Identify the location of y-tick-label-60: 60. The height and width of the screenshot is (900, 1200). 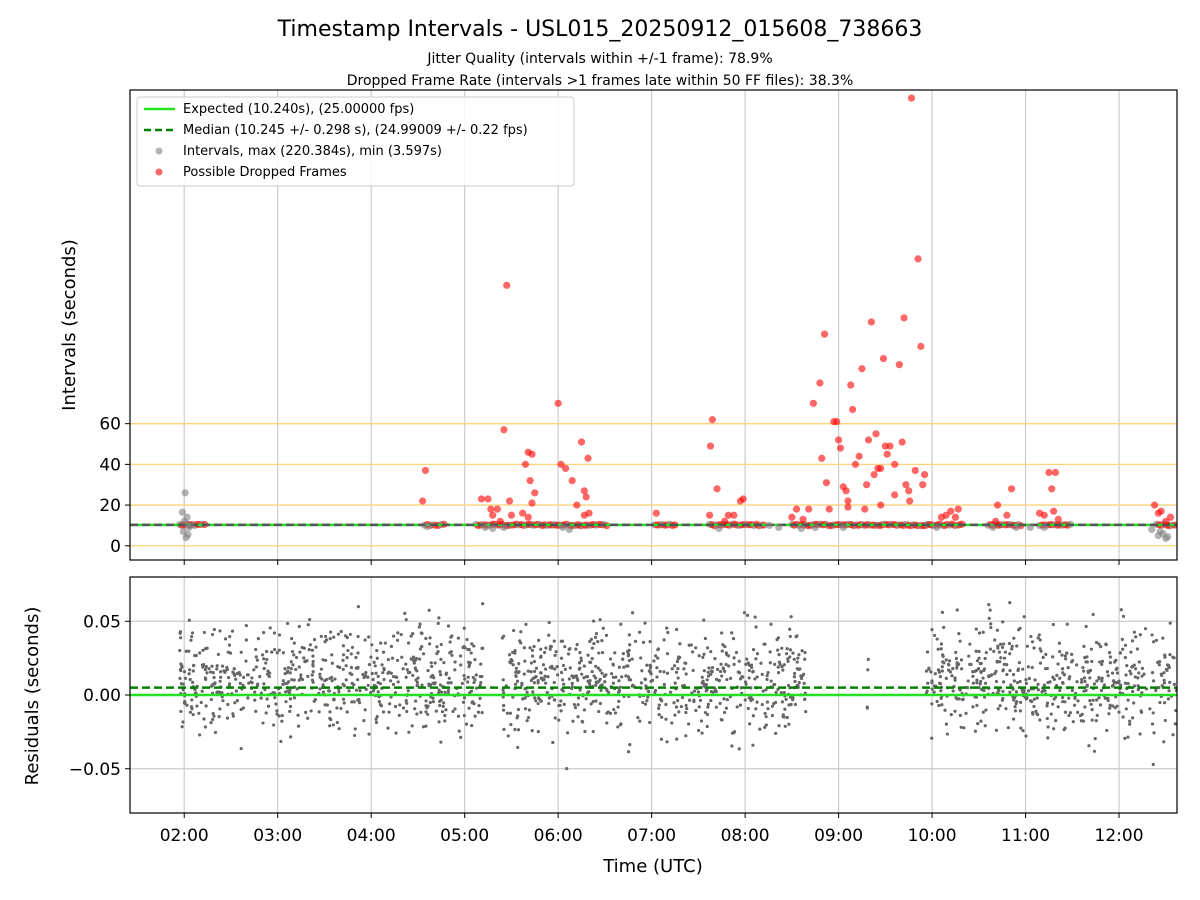
(110, 425).